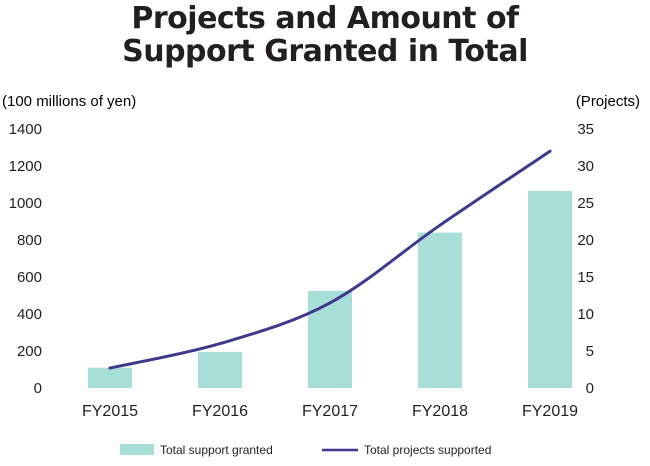 This screenshot has width=650, height=466. Describe the element at coordinates (220, 411) in the screenshot. I see `category-label: FY2016` at that location.